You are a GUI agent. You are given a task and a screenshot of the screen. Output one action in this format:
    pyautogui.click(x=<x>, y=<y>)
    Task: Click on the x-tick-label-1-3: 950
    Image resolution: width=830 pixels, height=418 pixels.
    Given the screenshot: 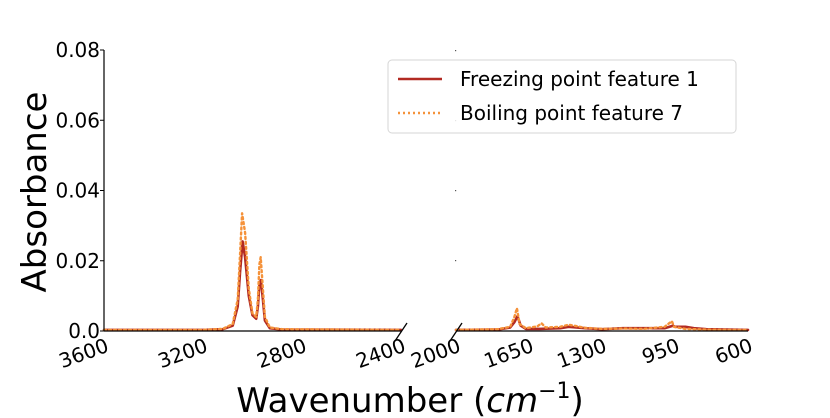 What is the action you would take?
    pyautogui.click(x=661, y=351)
    